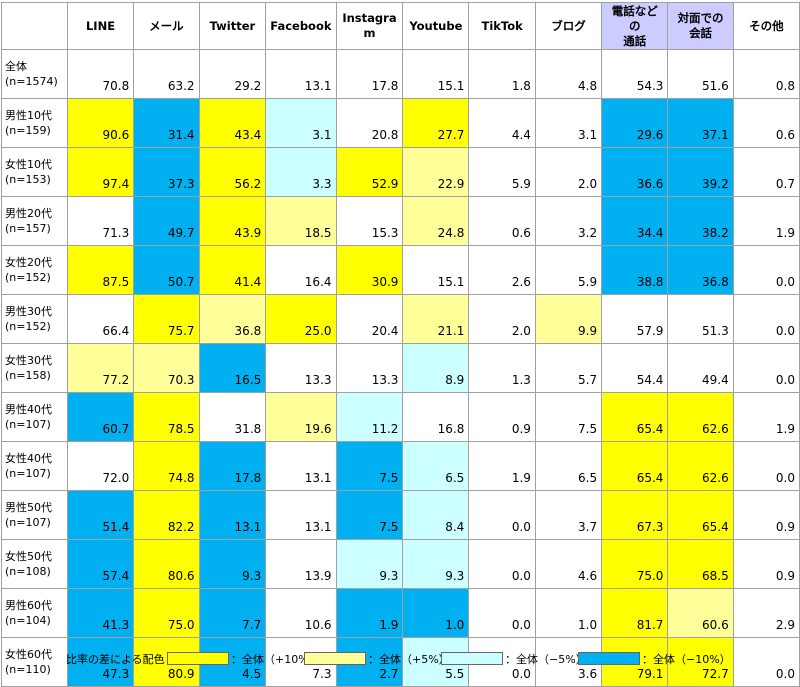 Image resolution: width=800 pixels, height=687 pixels. What do you see at coordinates (232, 613) in the screenshot?
I see `cell: 7.7` at bounding box center [232, 613].